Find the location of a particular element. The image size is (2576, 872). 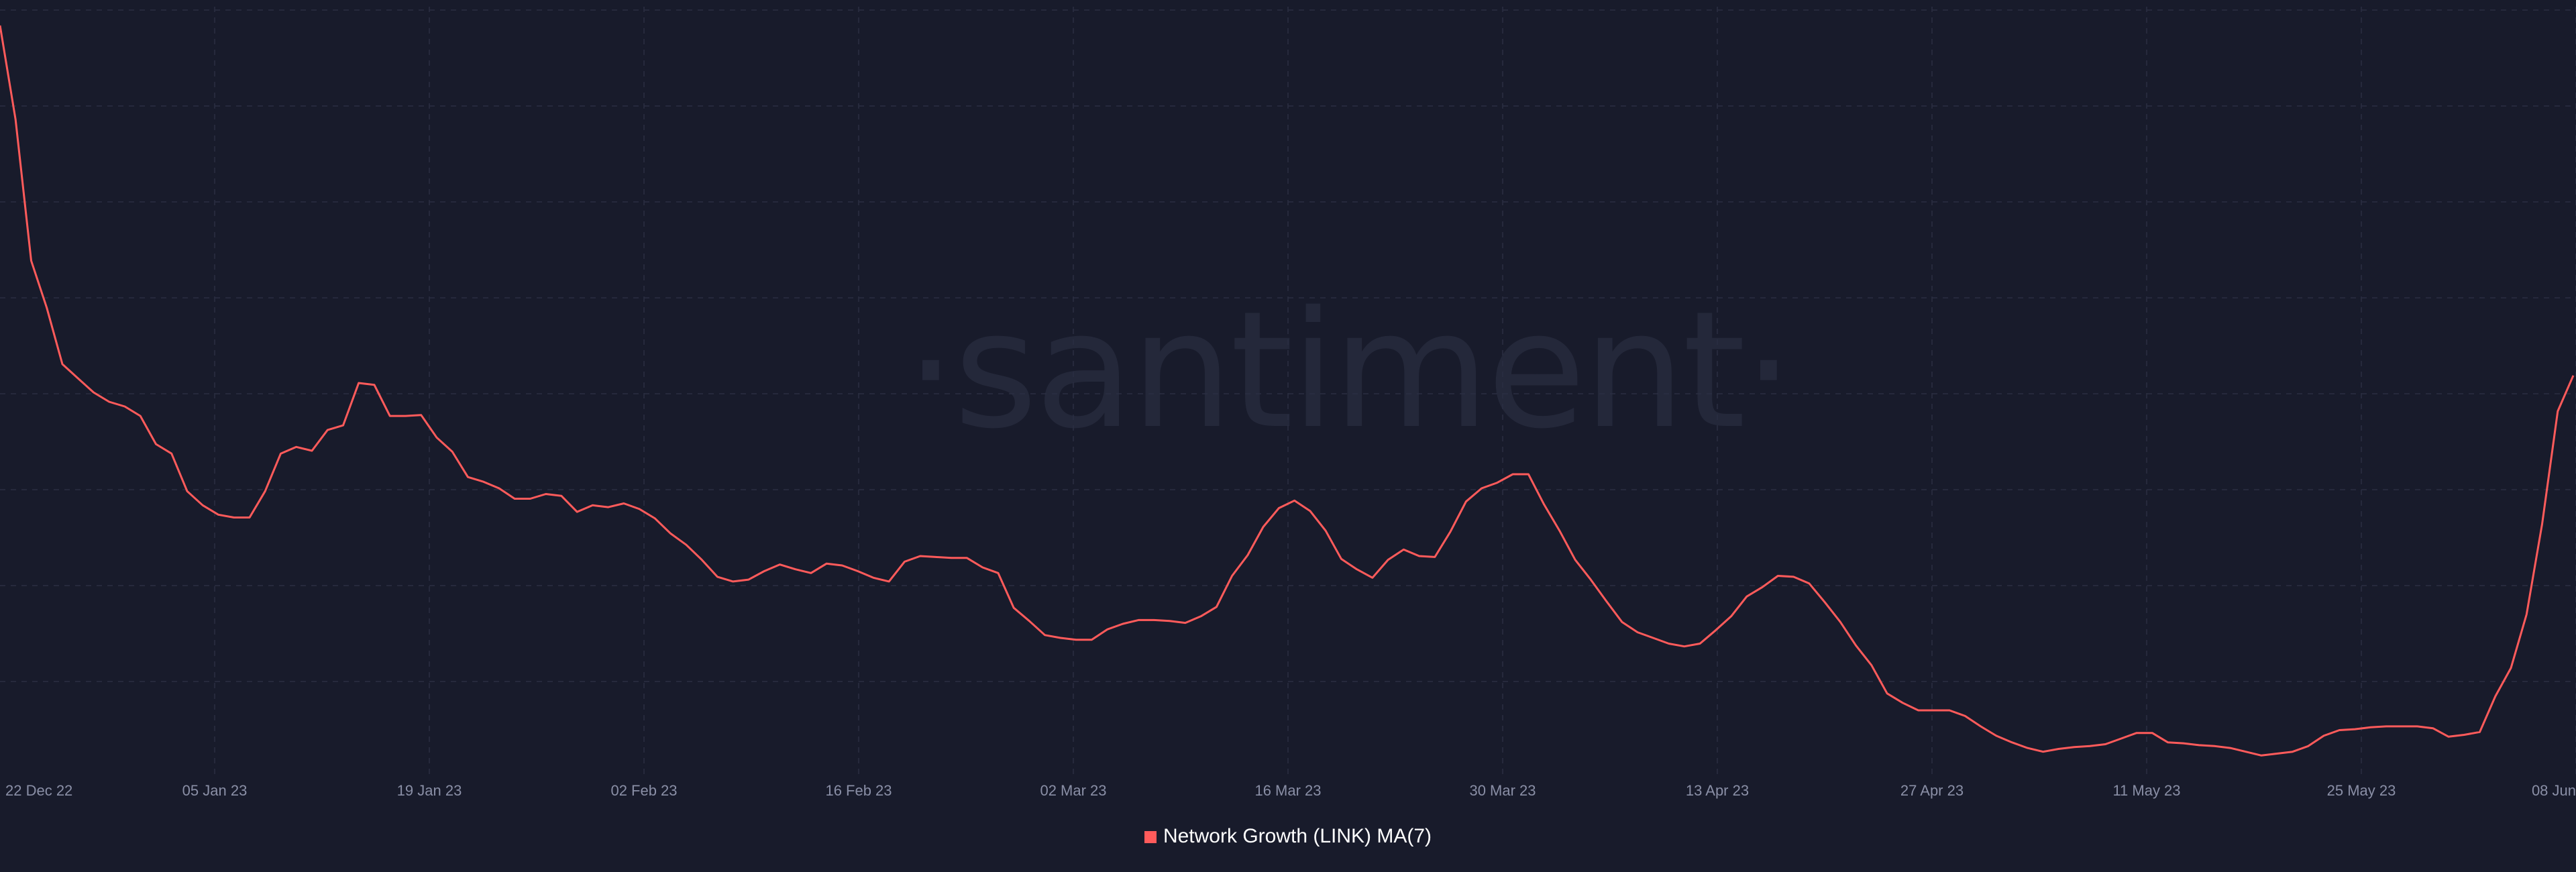

x-tick-label: 16 Mar 23 is located at coordinates (1287, 790).